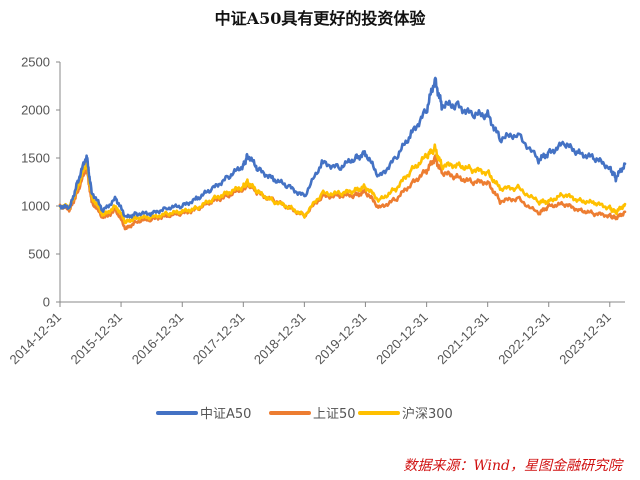 The height and width of the screenshot is (480, 640). What do you see at coordinates (225, 414) in the screenshot?
I see `legend-label-a50: 中证A50` at bounding box center [225, 414].